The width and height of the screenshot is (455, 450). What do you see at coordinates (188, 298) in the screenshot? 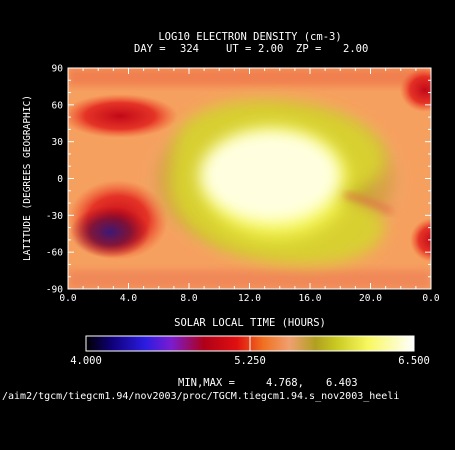
I see `x-tick-label: 8.0` at bounding box center [188, 298].